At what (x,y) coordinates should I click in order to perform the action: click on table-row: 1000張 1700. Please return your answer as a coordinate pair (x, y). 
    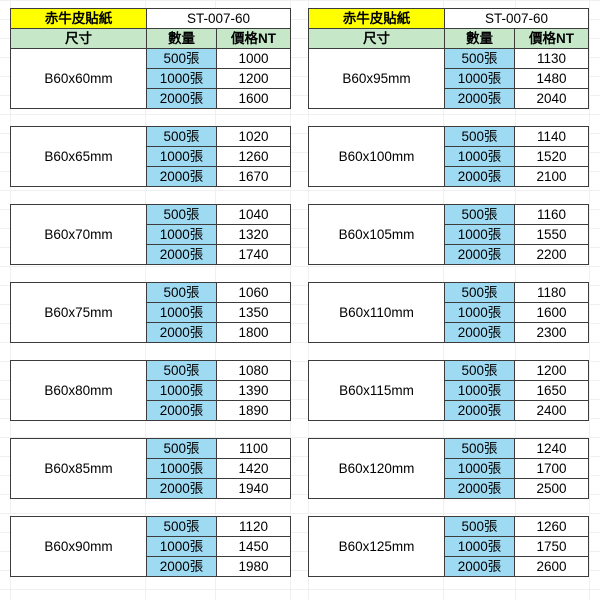
    Looking at the image, I should click on (449, 468).